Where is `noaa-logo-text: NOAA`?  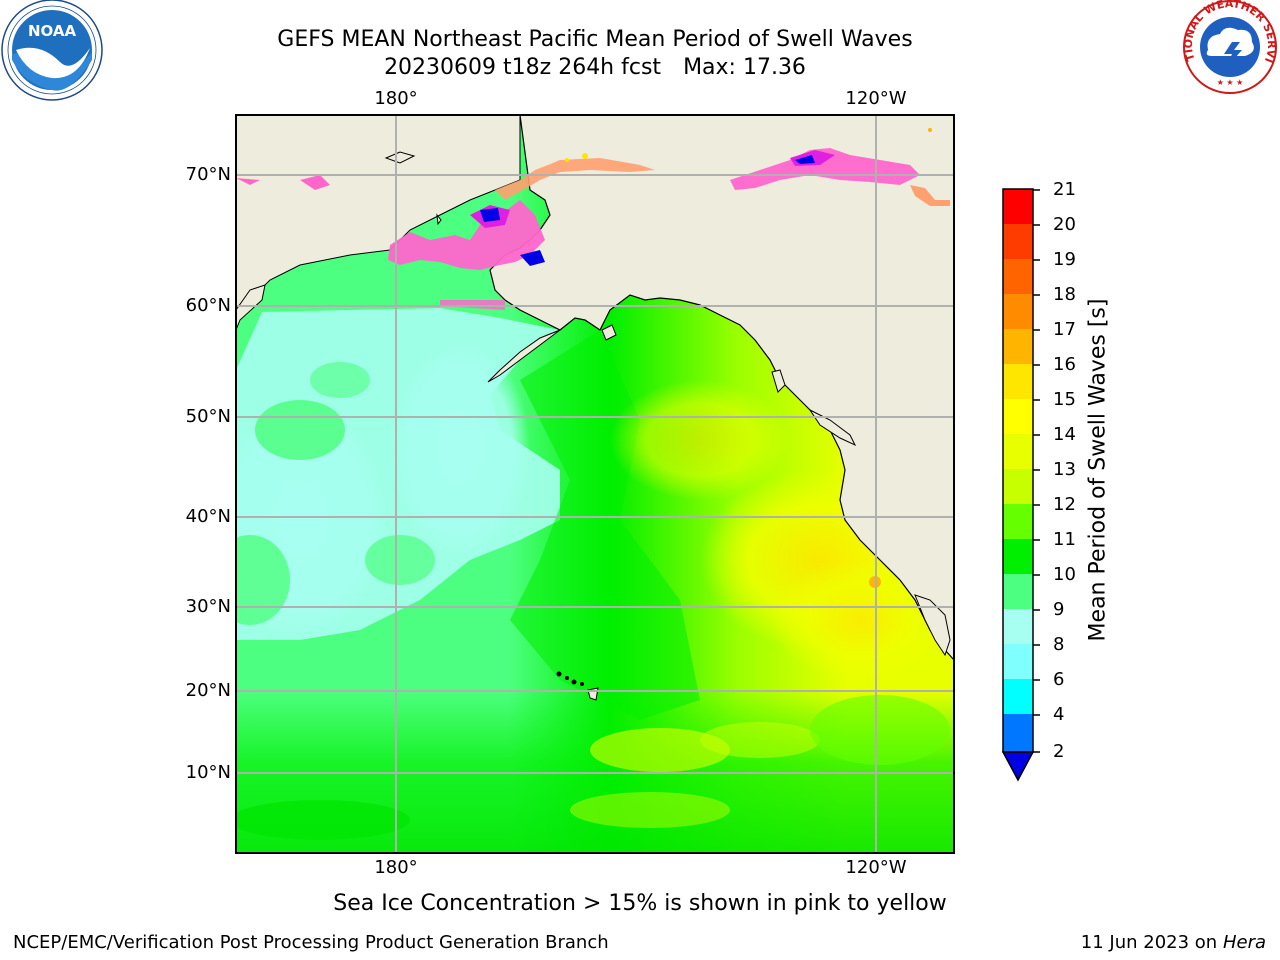
noaa-logo-text: NOAA is located at coordinates (52, 31).